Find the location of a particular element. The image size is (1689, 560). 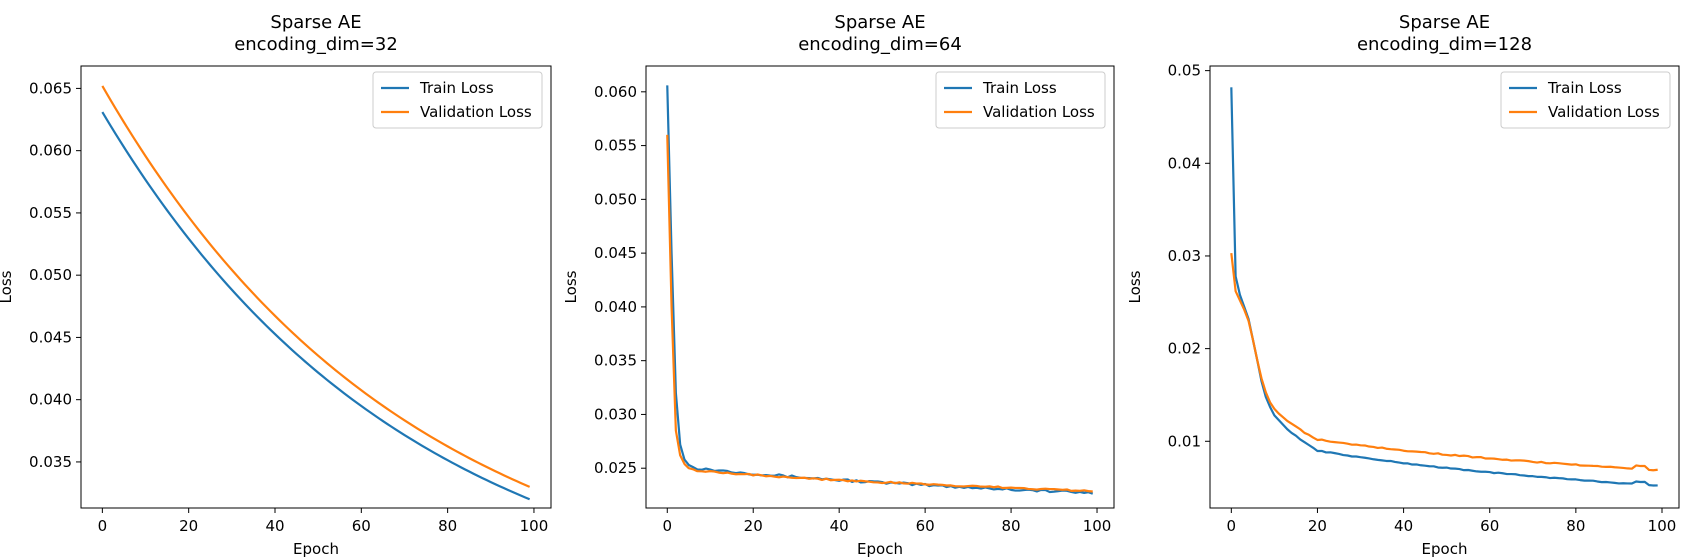

chart-subtitle: encoding_dim=32 is located at coordinates (316, 44).